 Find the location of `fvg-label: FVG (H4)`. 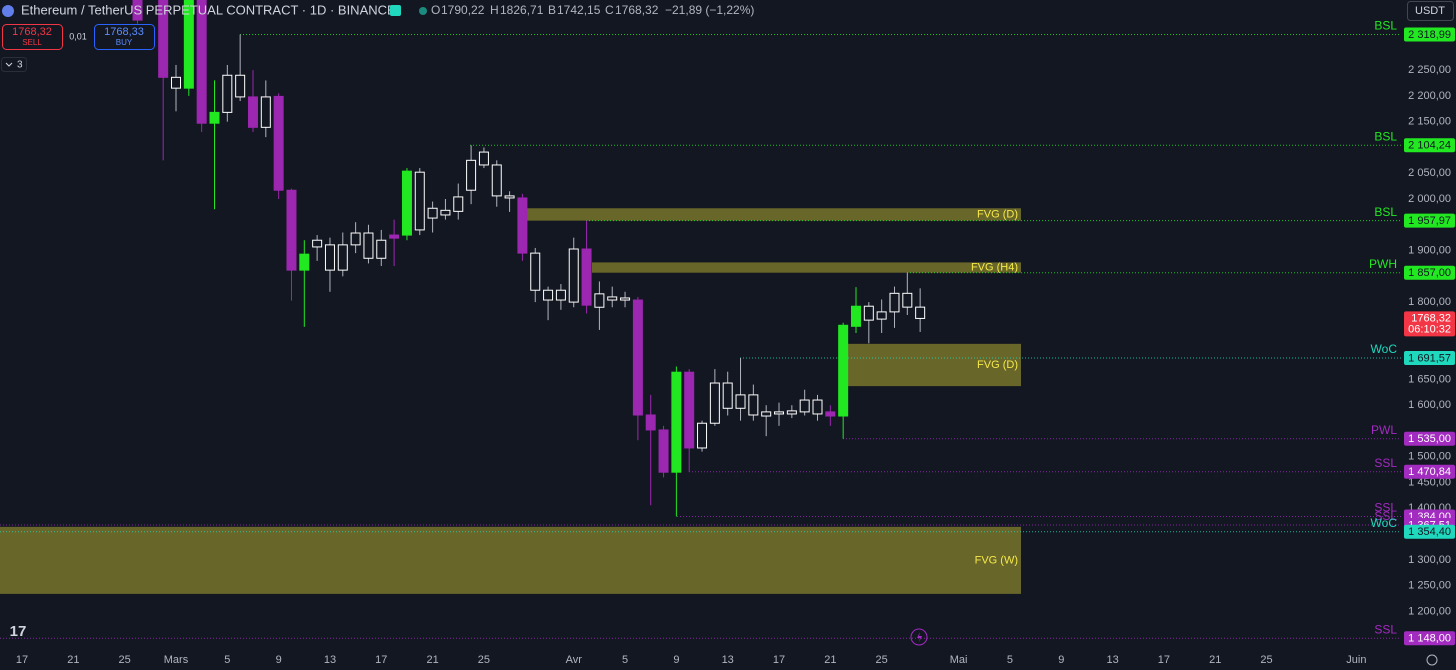

fvg-label: FVG (H4) is located at coordinates (994, 267).